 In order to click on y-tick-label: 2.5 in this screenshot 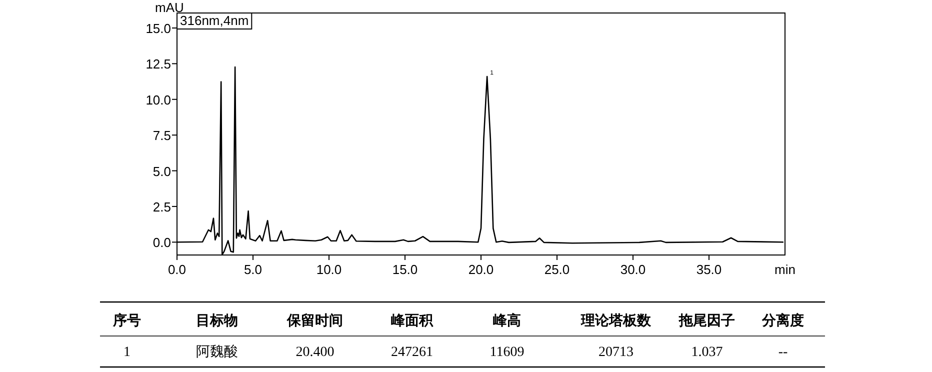, I will do `click(161, 206)`.